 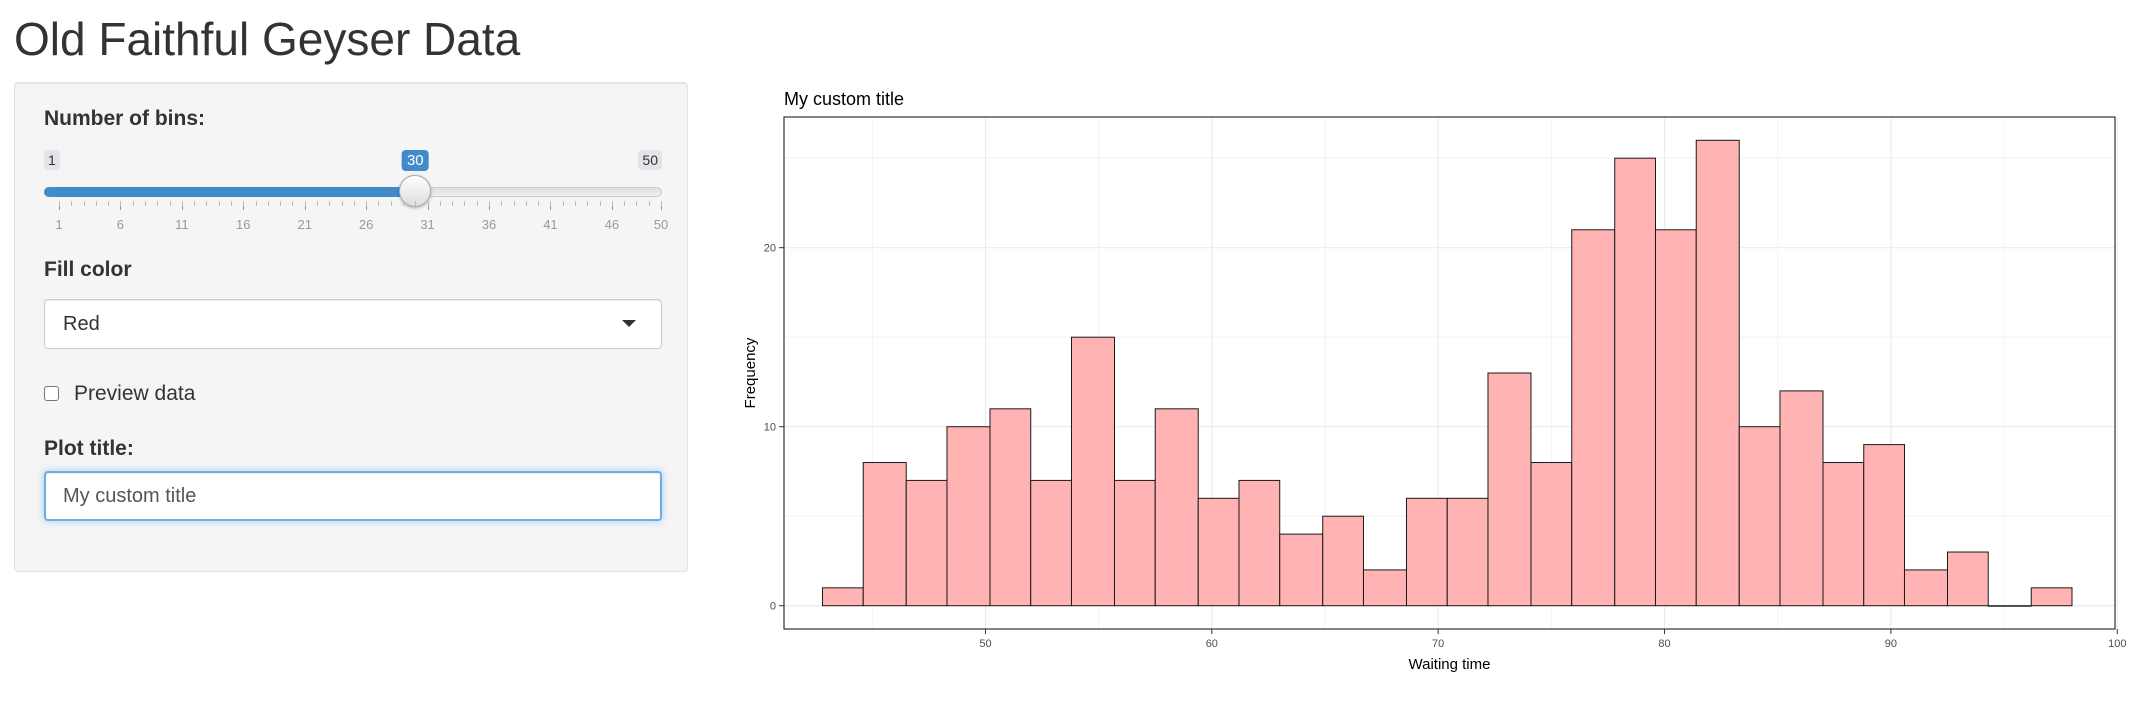 I want to click on slider-tick-label: 21, so click(x=304, y=224).